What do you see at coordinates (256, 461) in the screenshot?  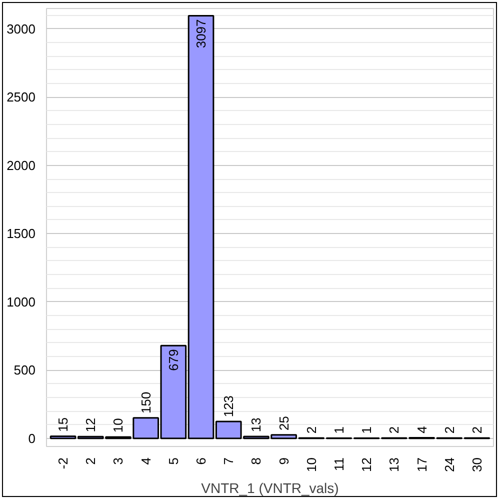 I see `x-tick-label: 8` at bounding box center [256, 461].